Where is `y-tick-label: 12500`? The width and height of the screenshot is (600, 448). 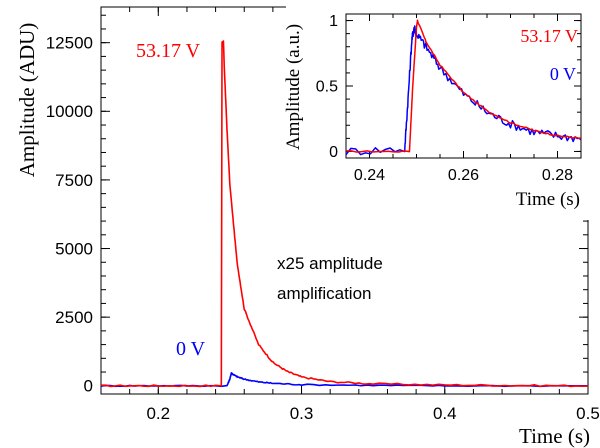
y-tick-label: 12500 is located at coordinates (69, 43).